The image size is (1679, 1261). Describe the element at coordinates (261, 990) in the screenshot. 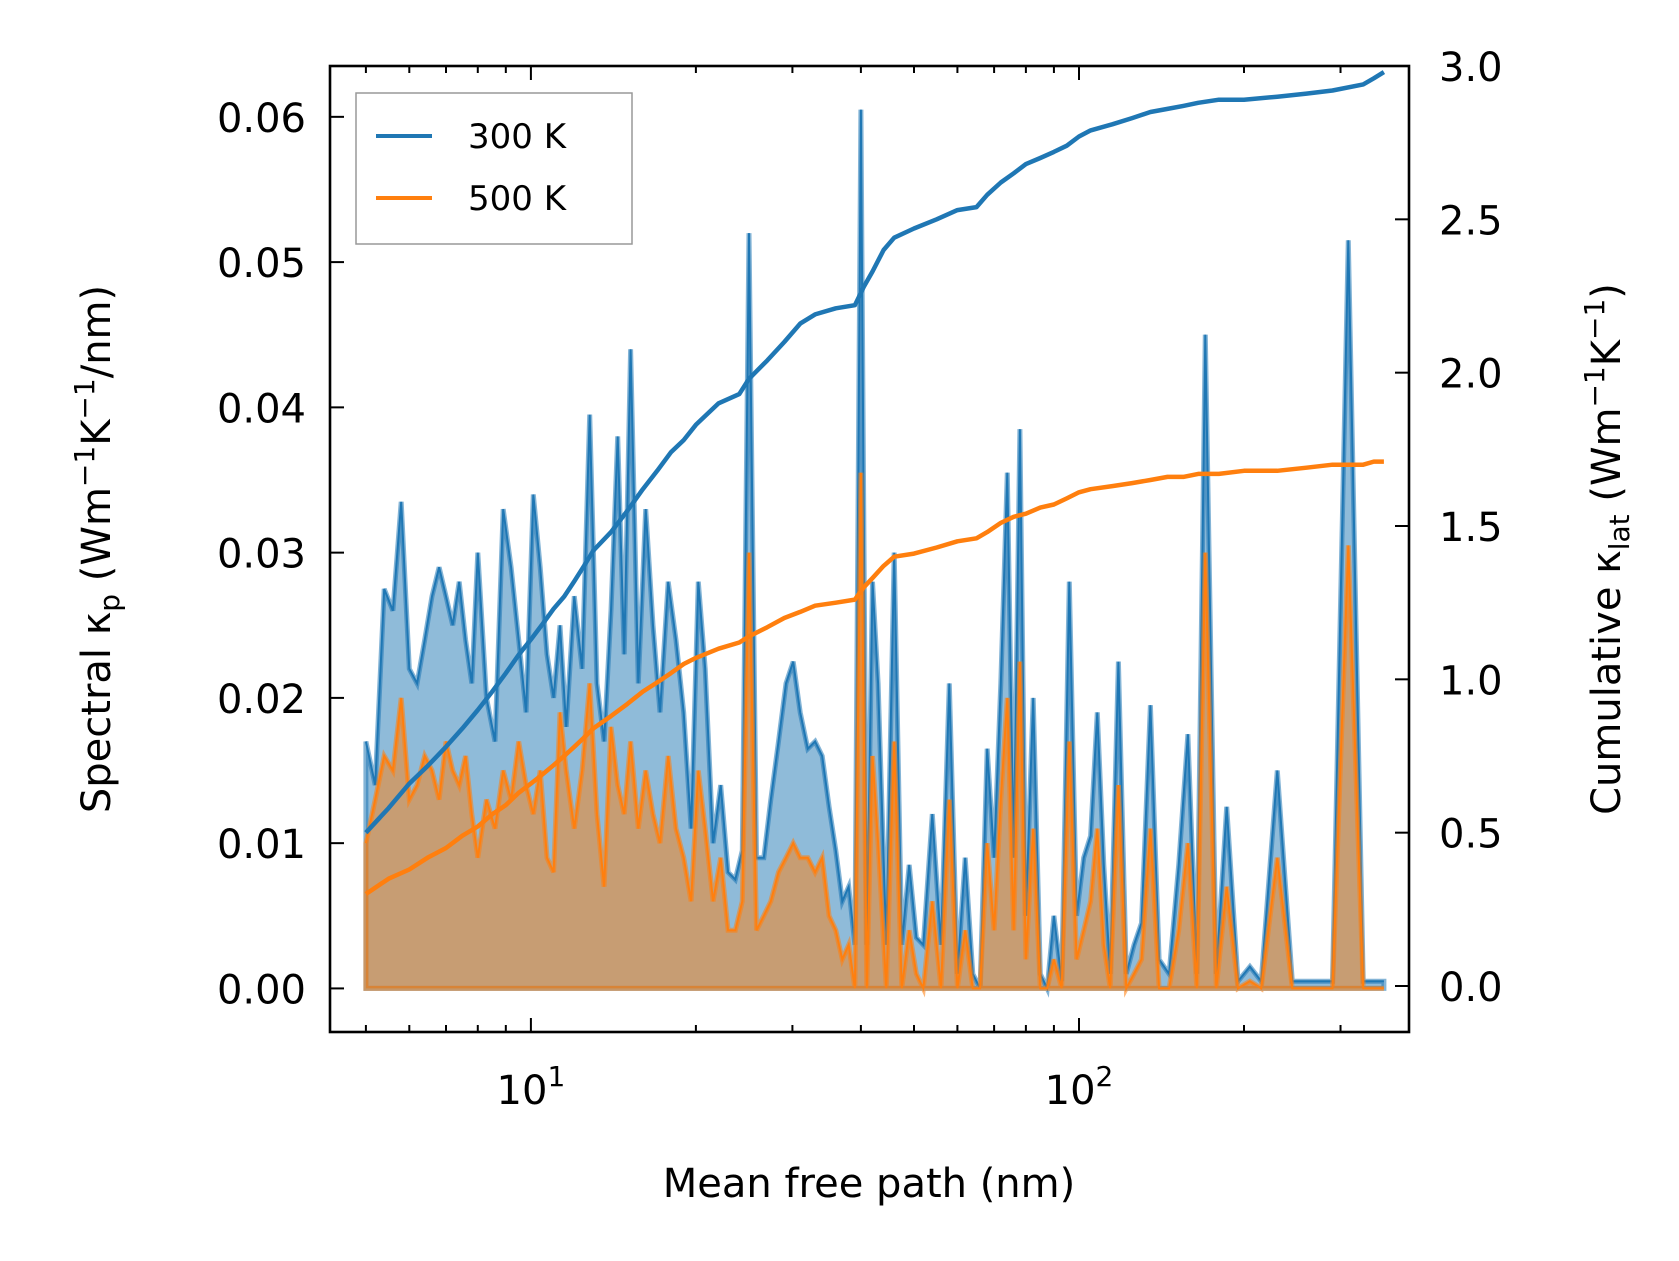

I see `left-y-tick-label: 0.00` at that location.